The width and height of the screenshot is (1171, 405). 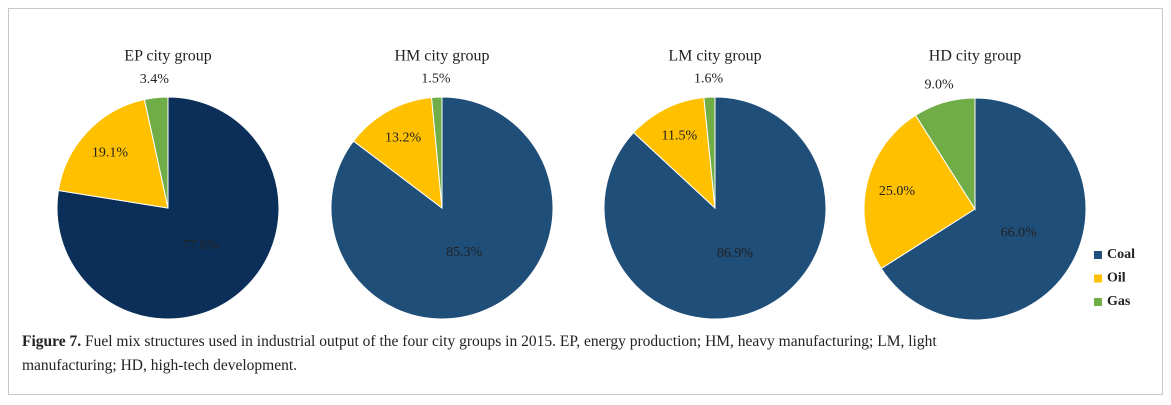 I want to click on value-label: 25.0%, so click(x=897, y=191).